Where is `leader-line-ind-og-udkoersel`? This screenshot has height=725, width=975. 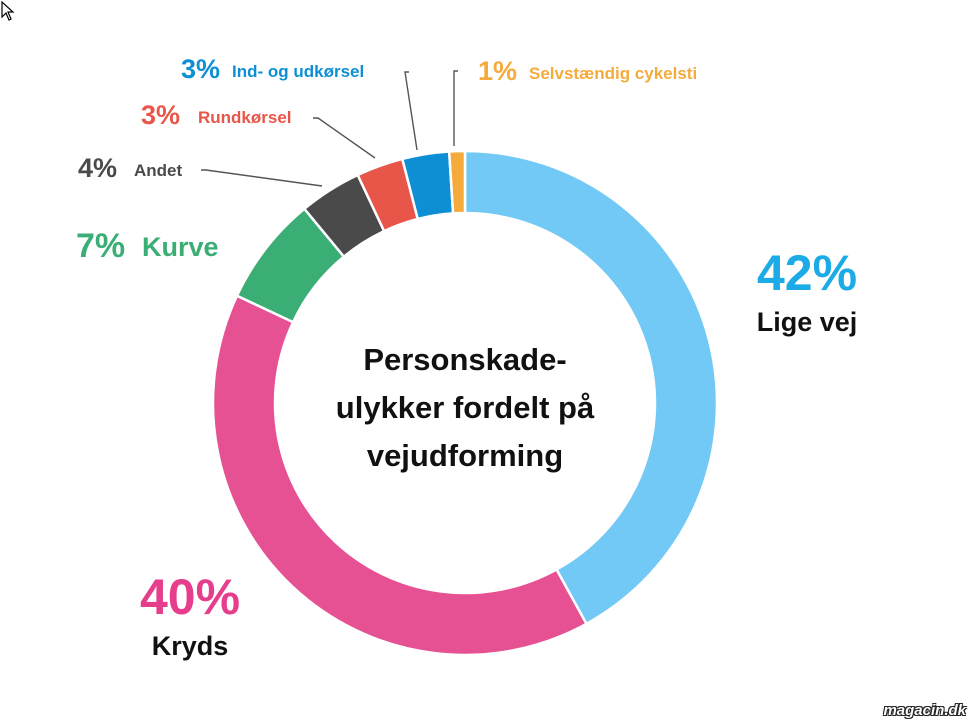 leader-line-ind-og-udkoersel is located at coordinates (411, 111).